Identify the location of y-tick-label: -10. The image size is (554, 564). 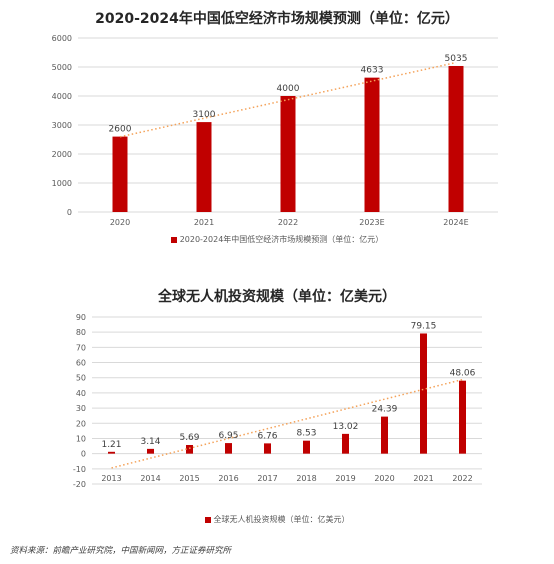
(79, 469).